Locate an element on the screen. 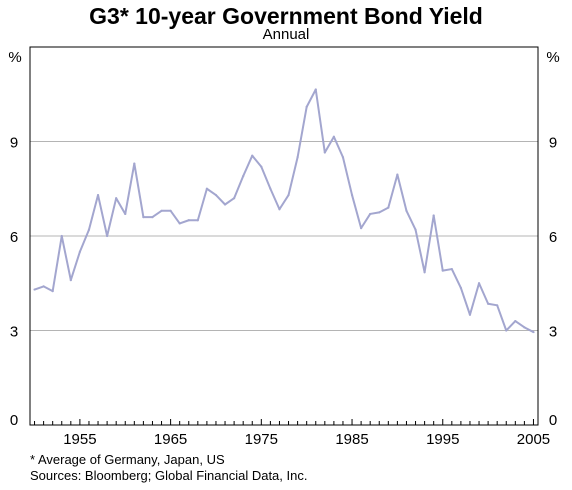  y-tick-label-left: 3 is located at coordinates (14, 332).